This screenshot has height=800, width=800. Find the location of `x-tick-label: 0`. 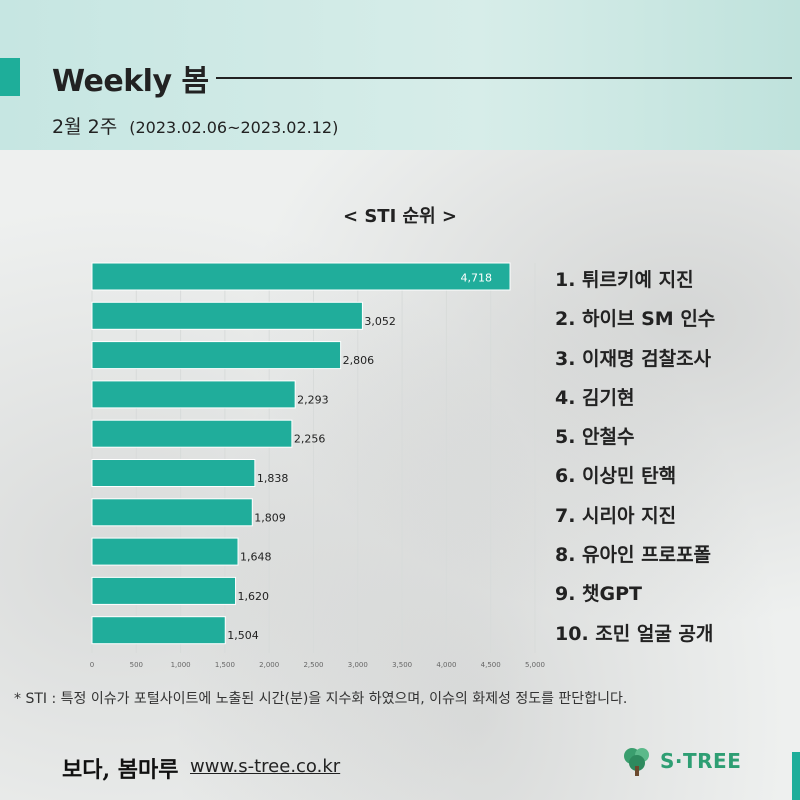

x-tick-label: 0 is located at coordinates (92, 665).